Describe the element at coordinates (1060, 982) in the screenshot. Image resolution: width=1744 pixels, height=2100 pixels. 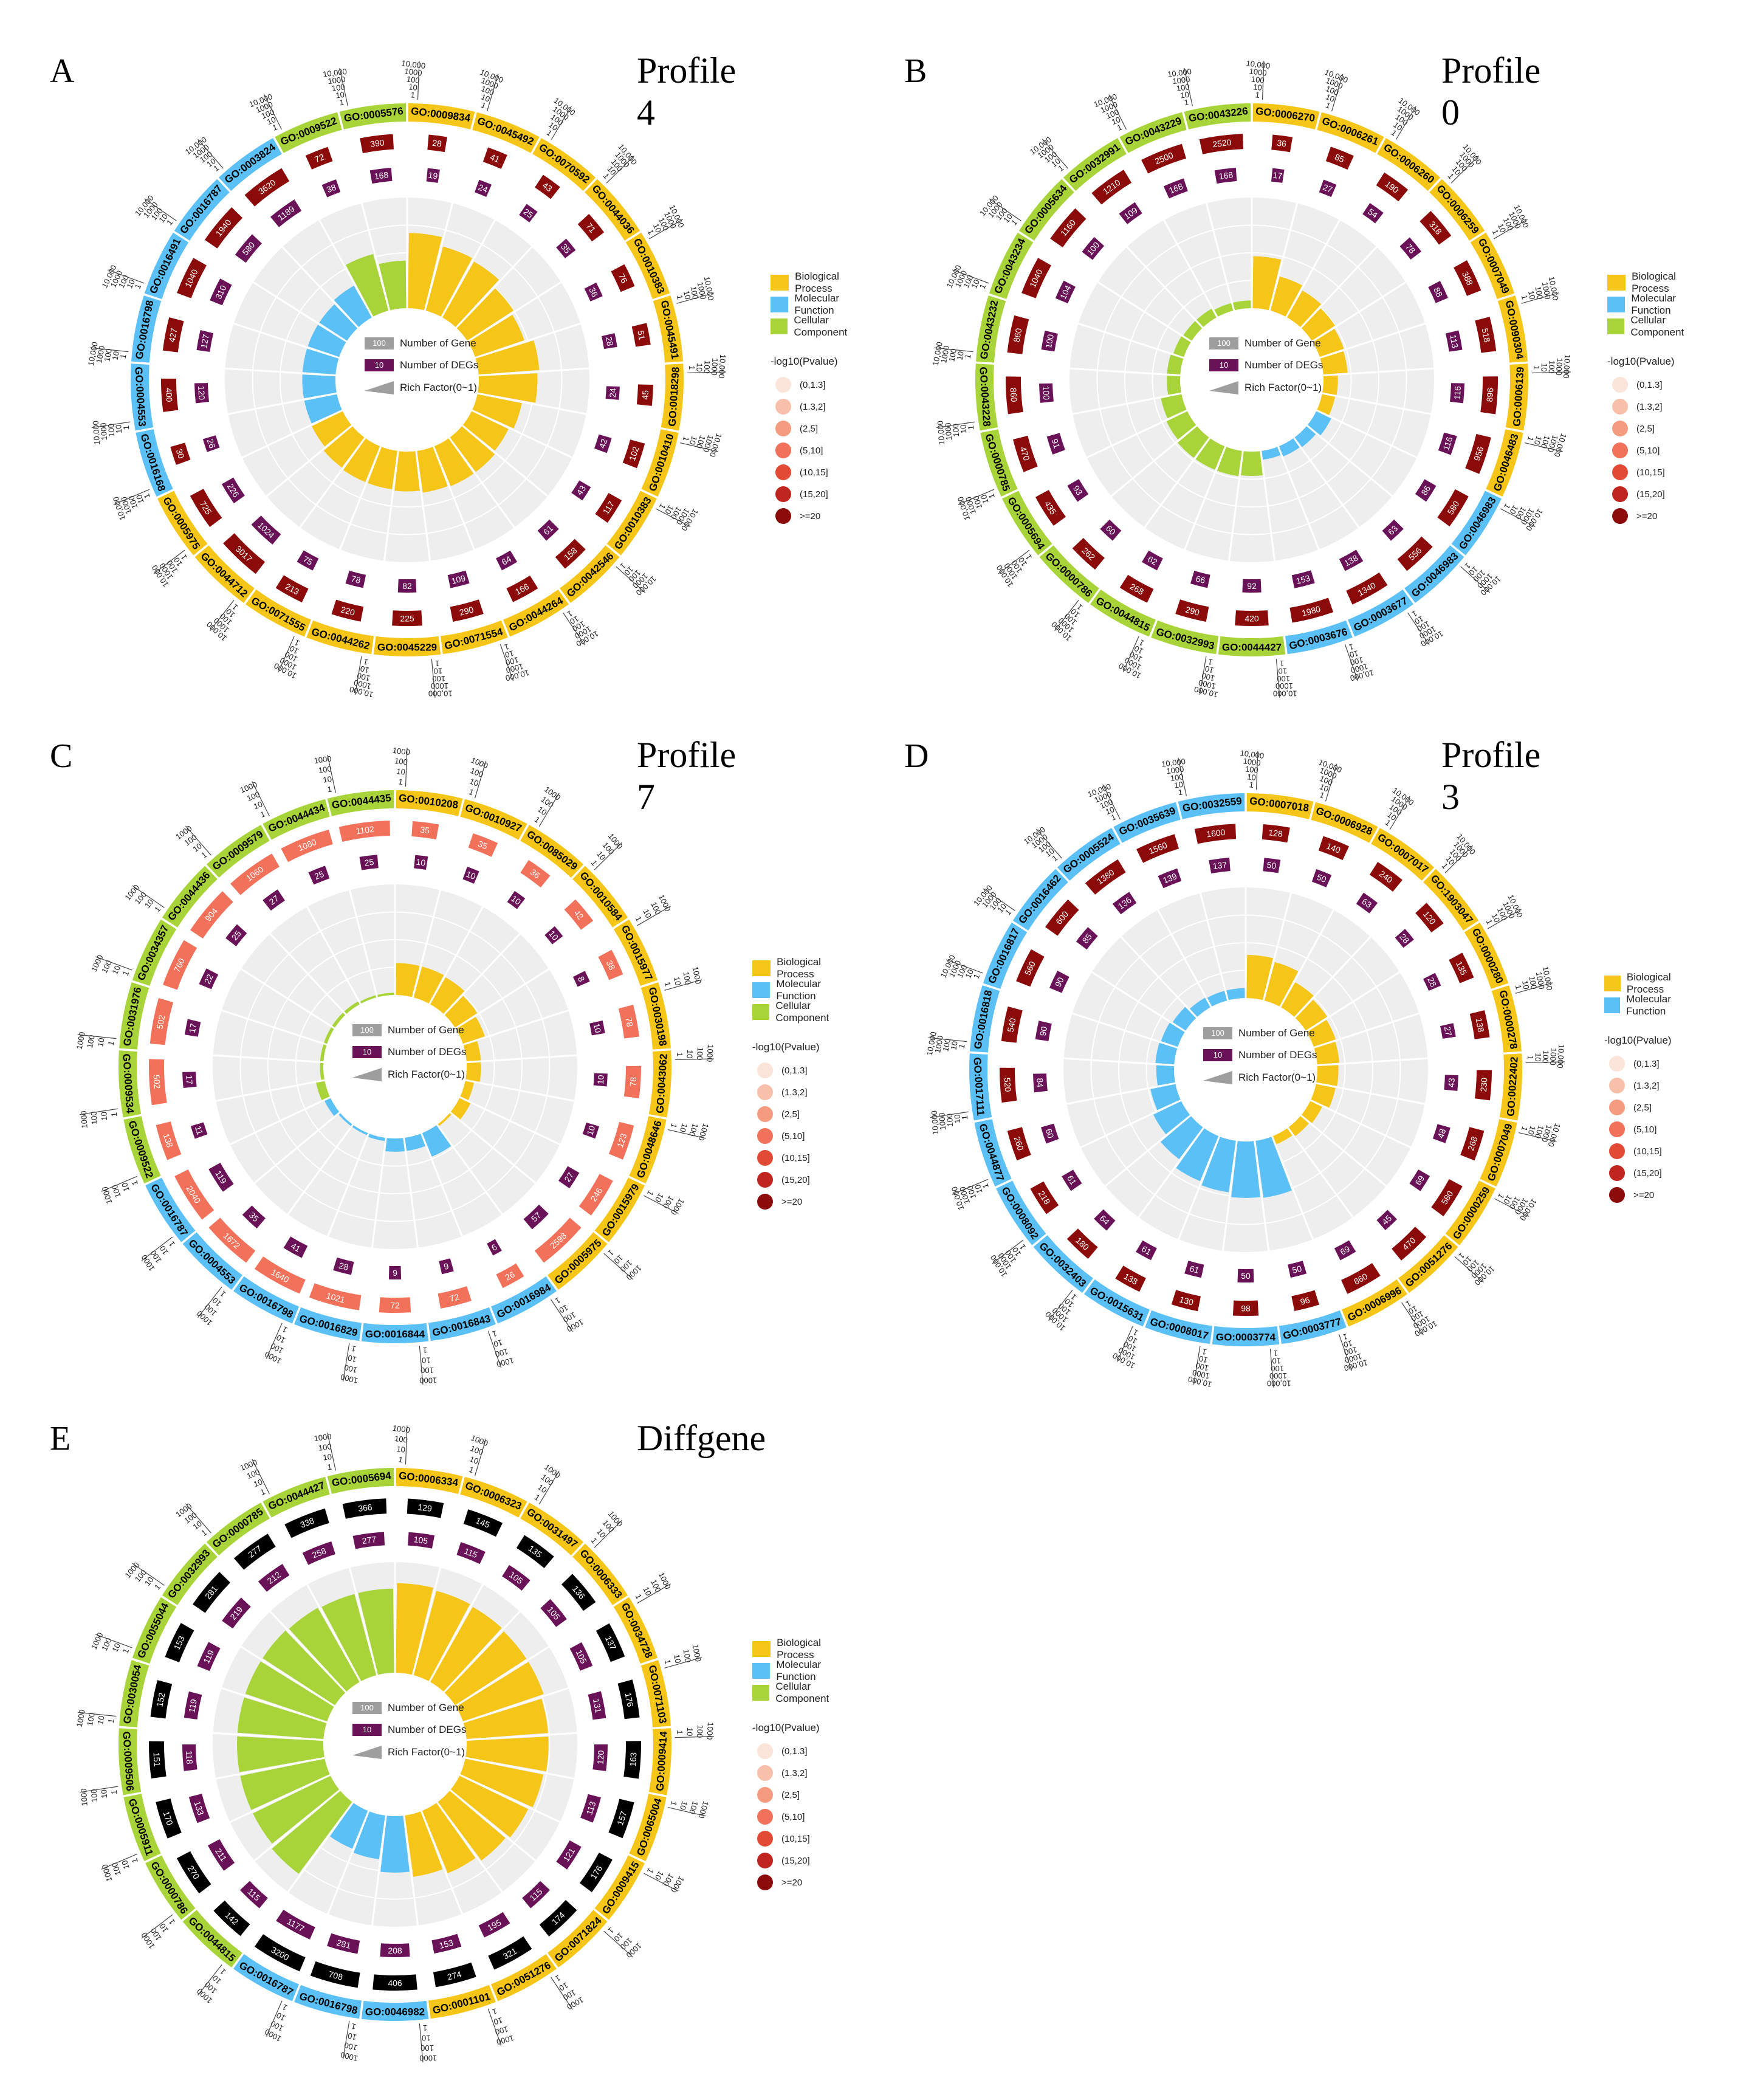
I see `deg-count-label: 90` at that location.